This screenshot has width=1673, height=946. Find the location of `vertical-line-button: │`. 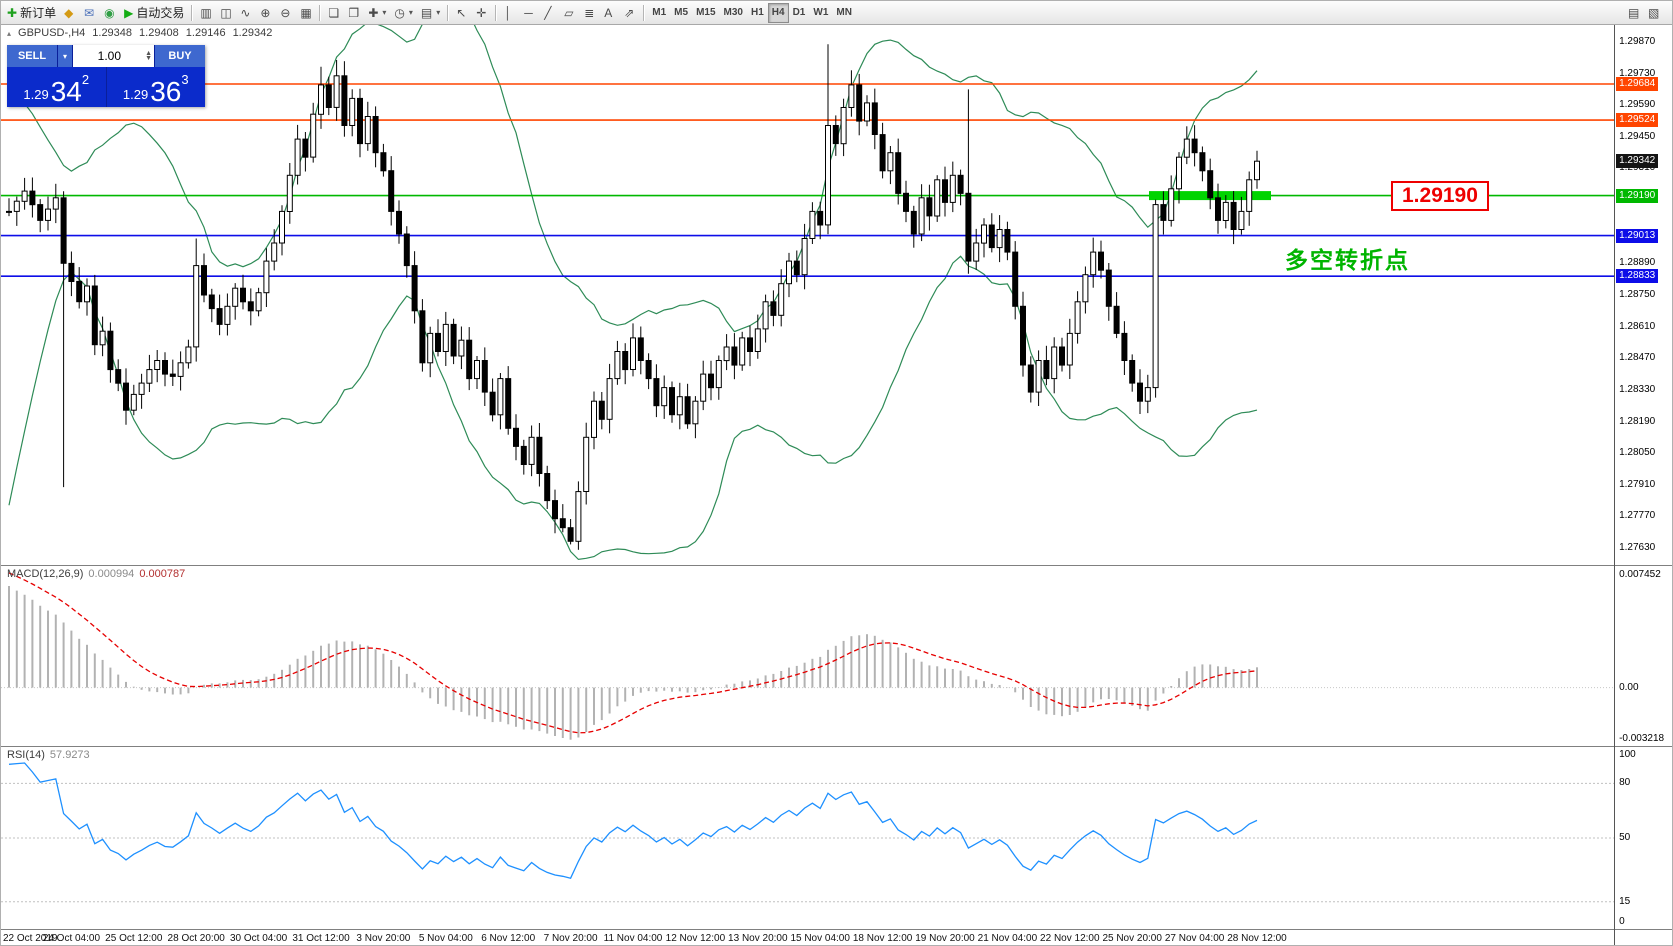

vertical-line-button: │ is located at coordinates (510, 13).